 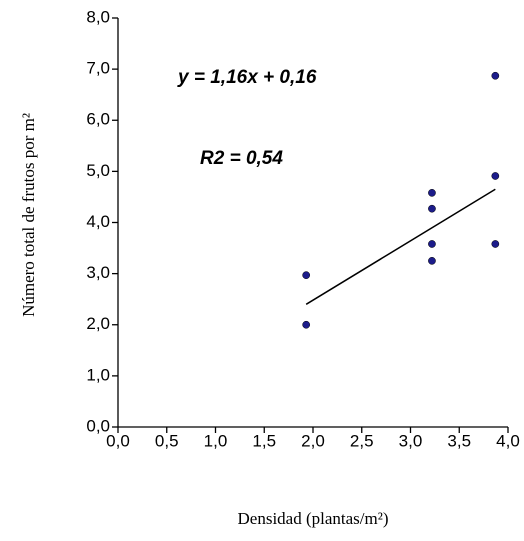 I want to click on y-tick-label: 0,0, so click(x=98, y=425).